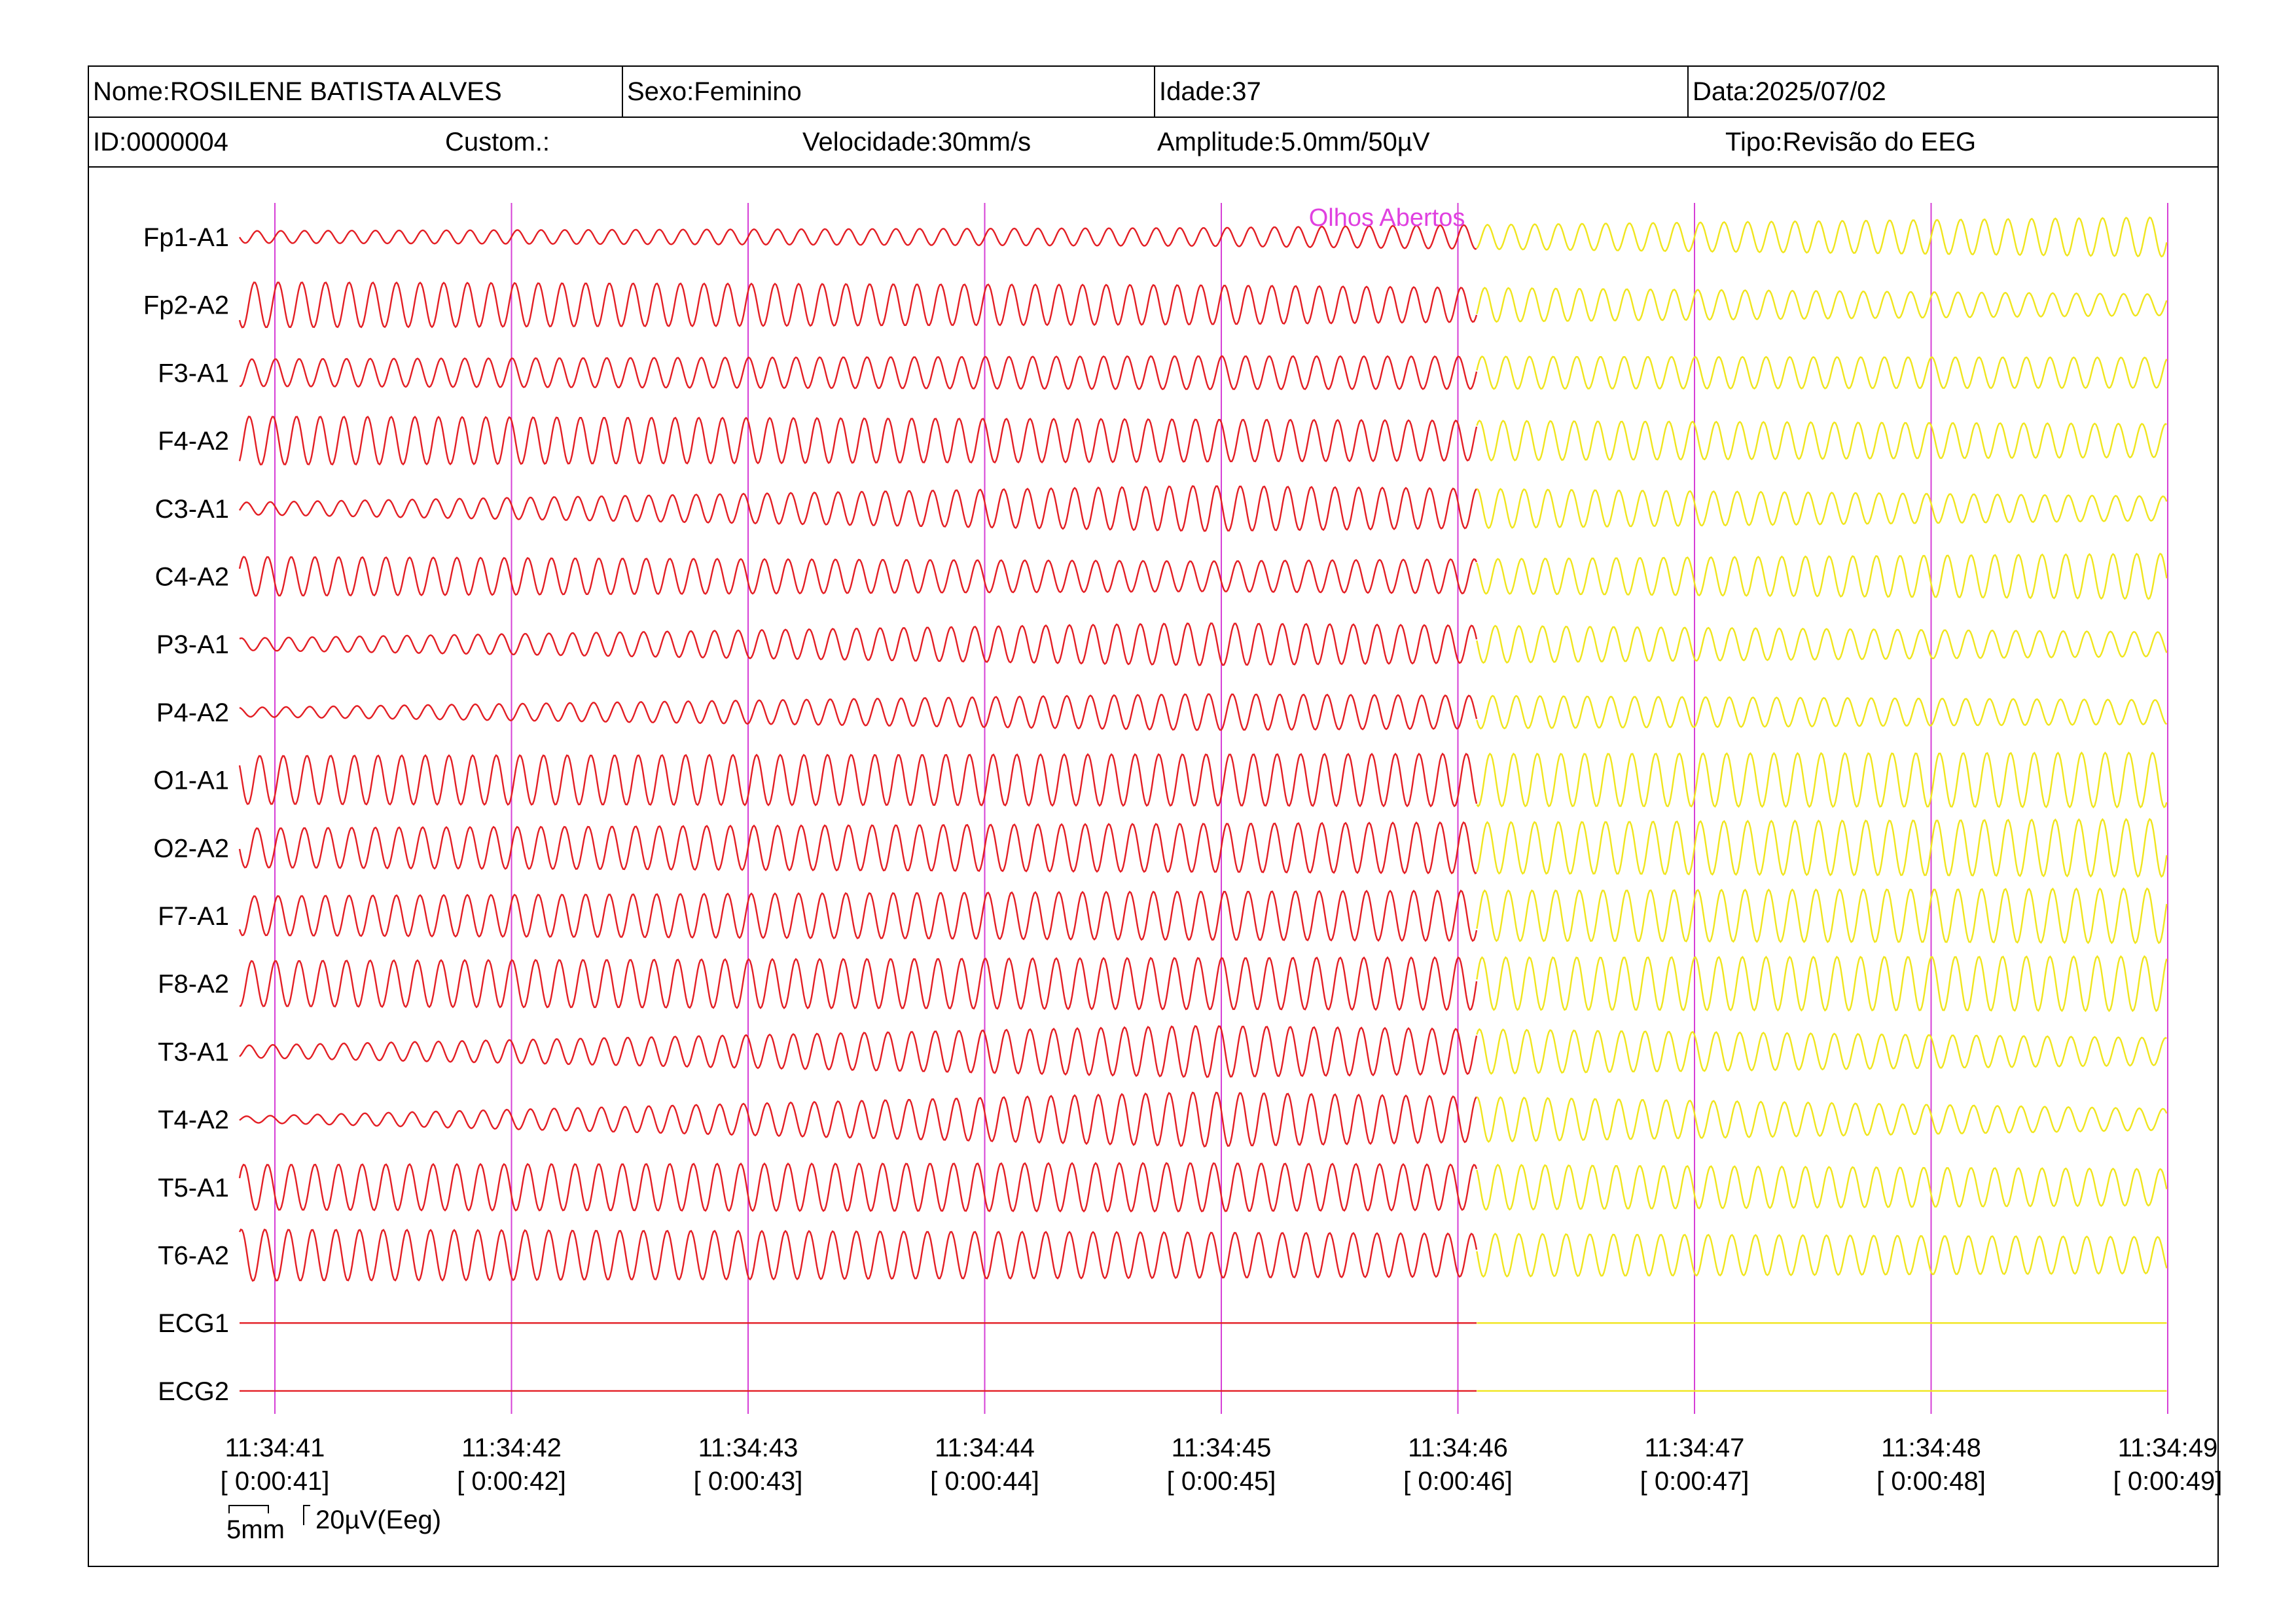  What do you see at coordinates (748, 1448) in the screenshot?
I see `time-tick-clock: 11:34:43` at bounding box center [748, 1448].